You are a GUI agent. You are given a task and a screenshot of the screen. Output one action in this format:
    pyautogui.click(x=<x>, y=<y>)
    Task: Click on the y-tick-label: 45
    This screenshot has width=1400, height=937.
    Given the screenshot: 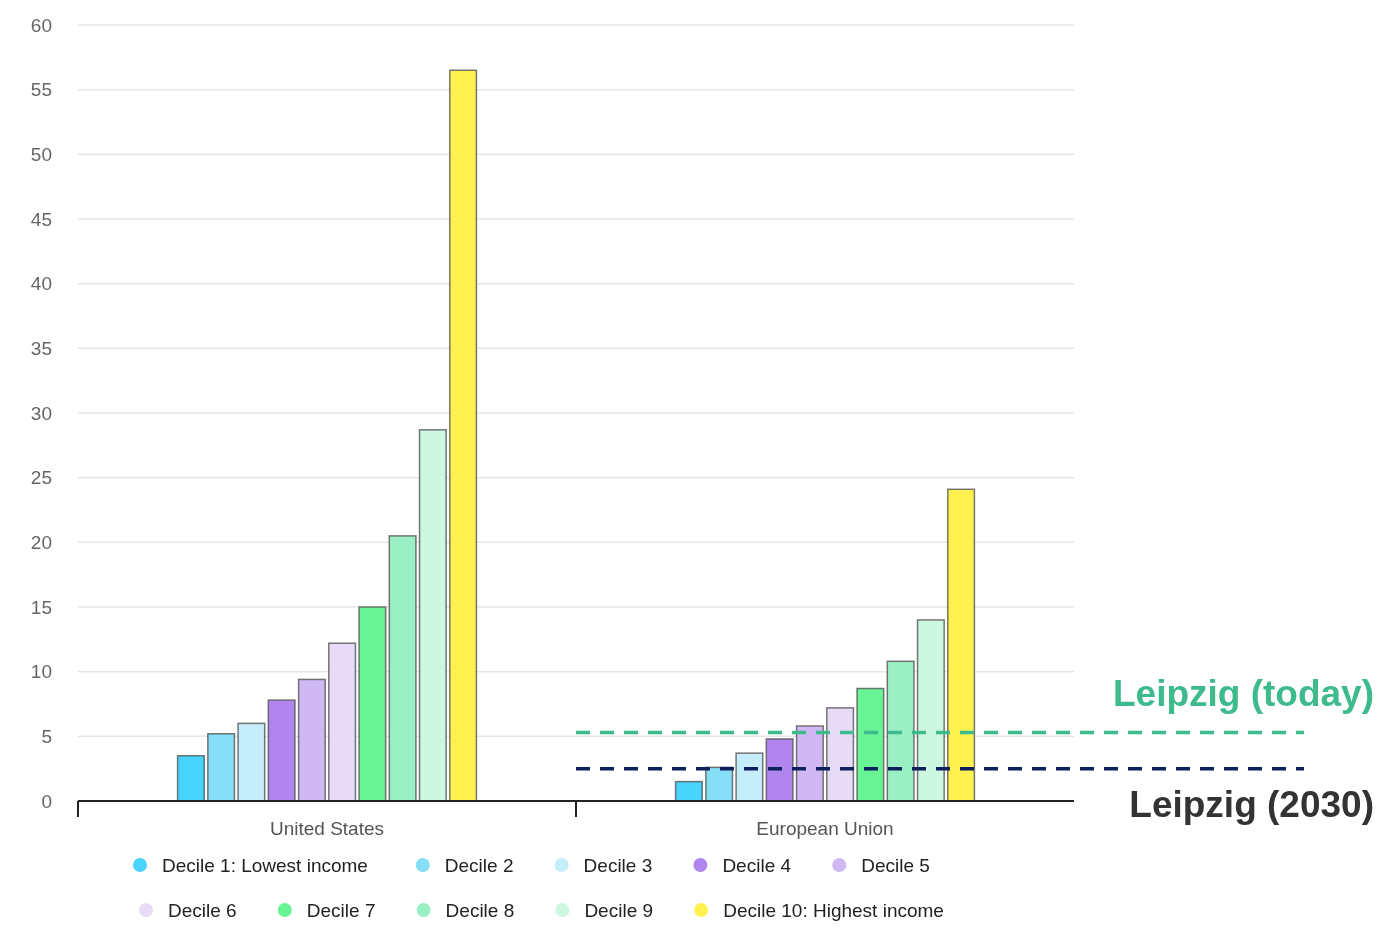 What is the action you would take?
    pyautogui.click(x=41, y=219)
    